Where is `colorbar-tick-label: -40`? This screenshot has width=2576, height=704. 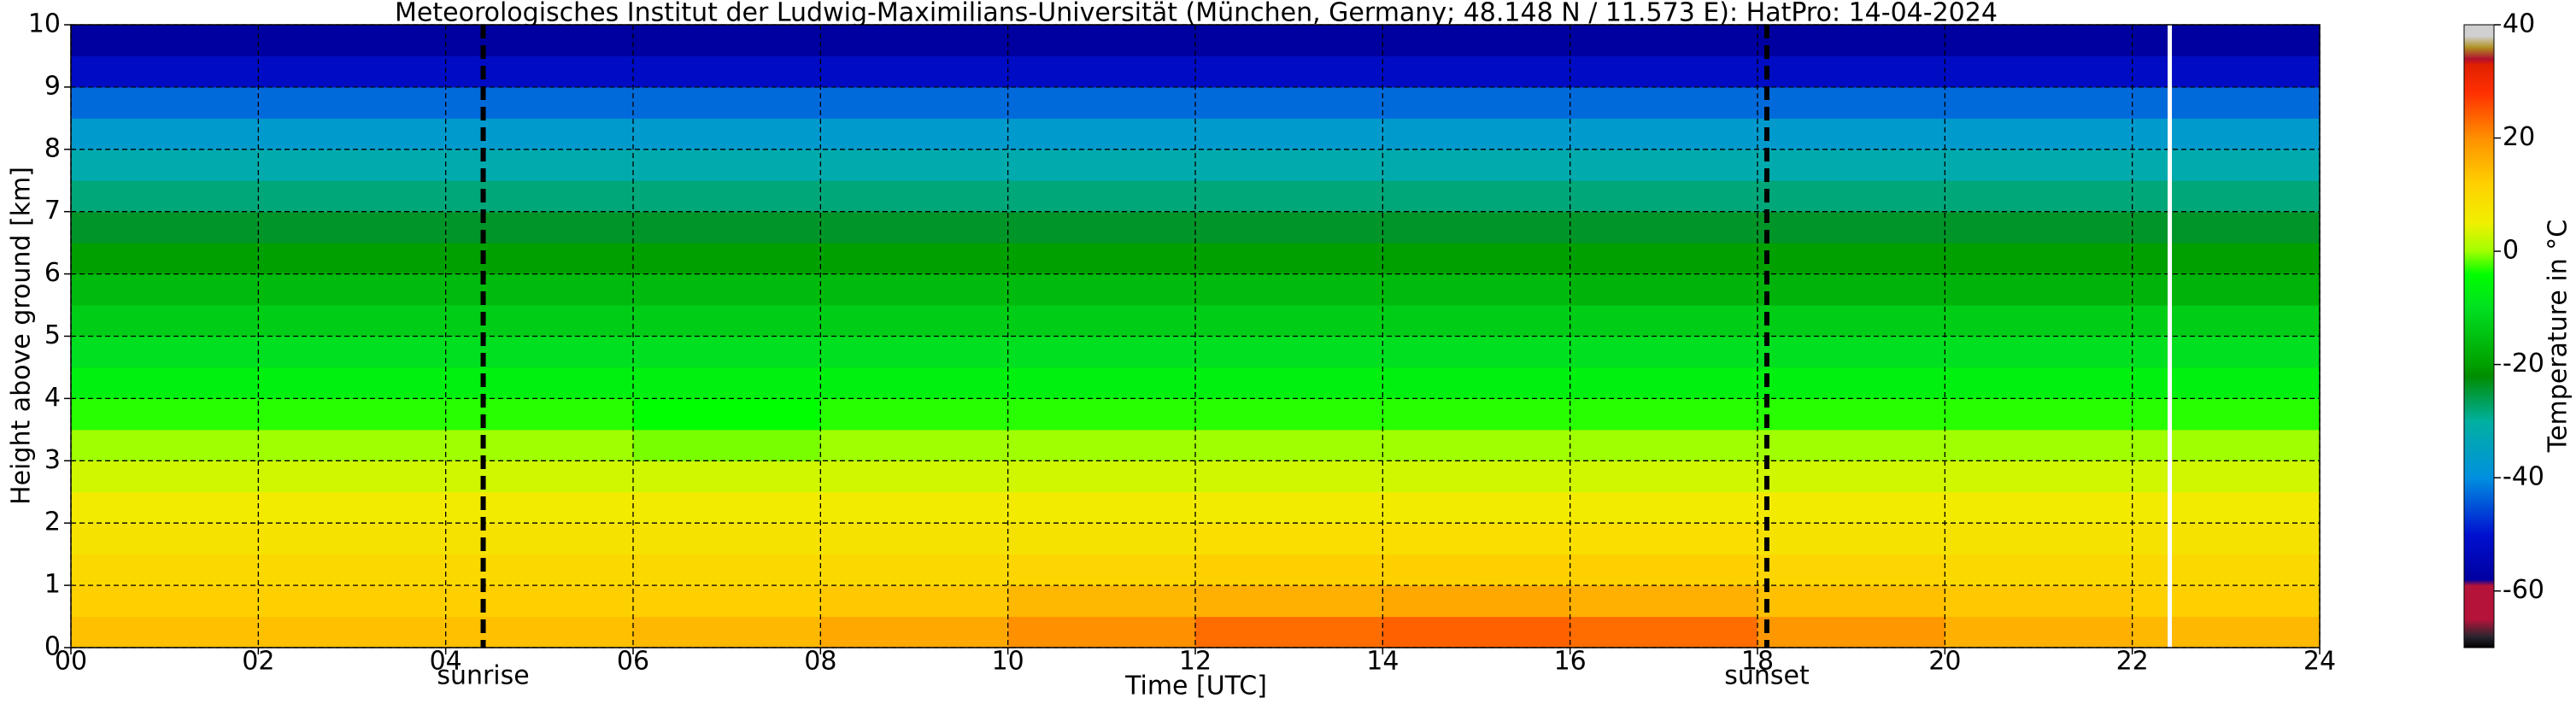 colorbar-tick-label: -40 is located at coordinates (2523, 477).